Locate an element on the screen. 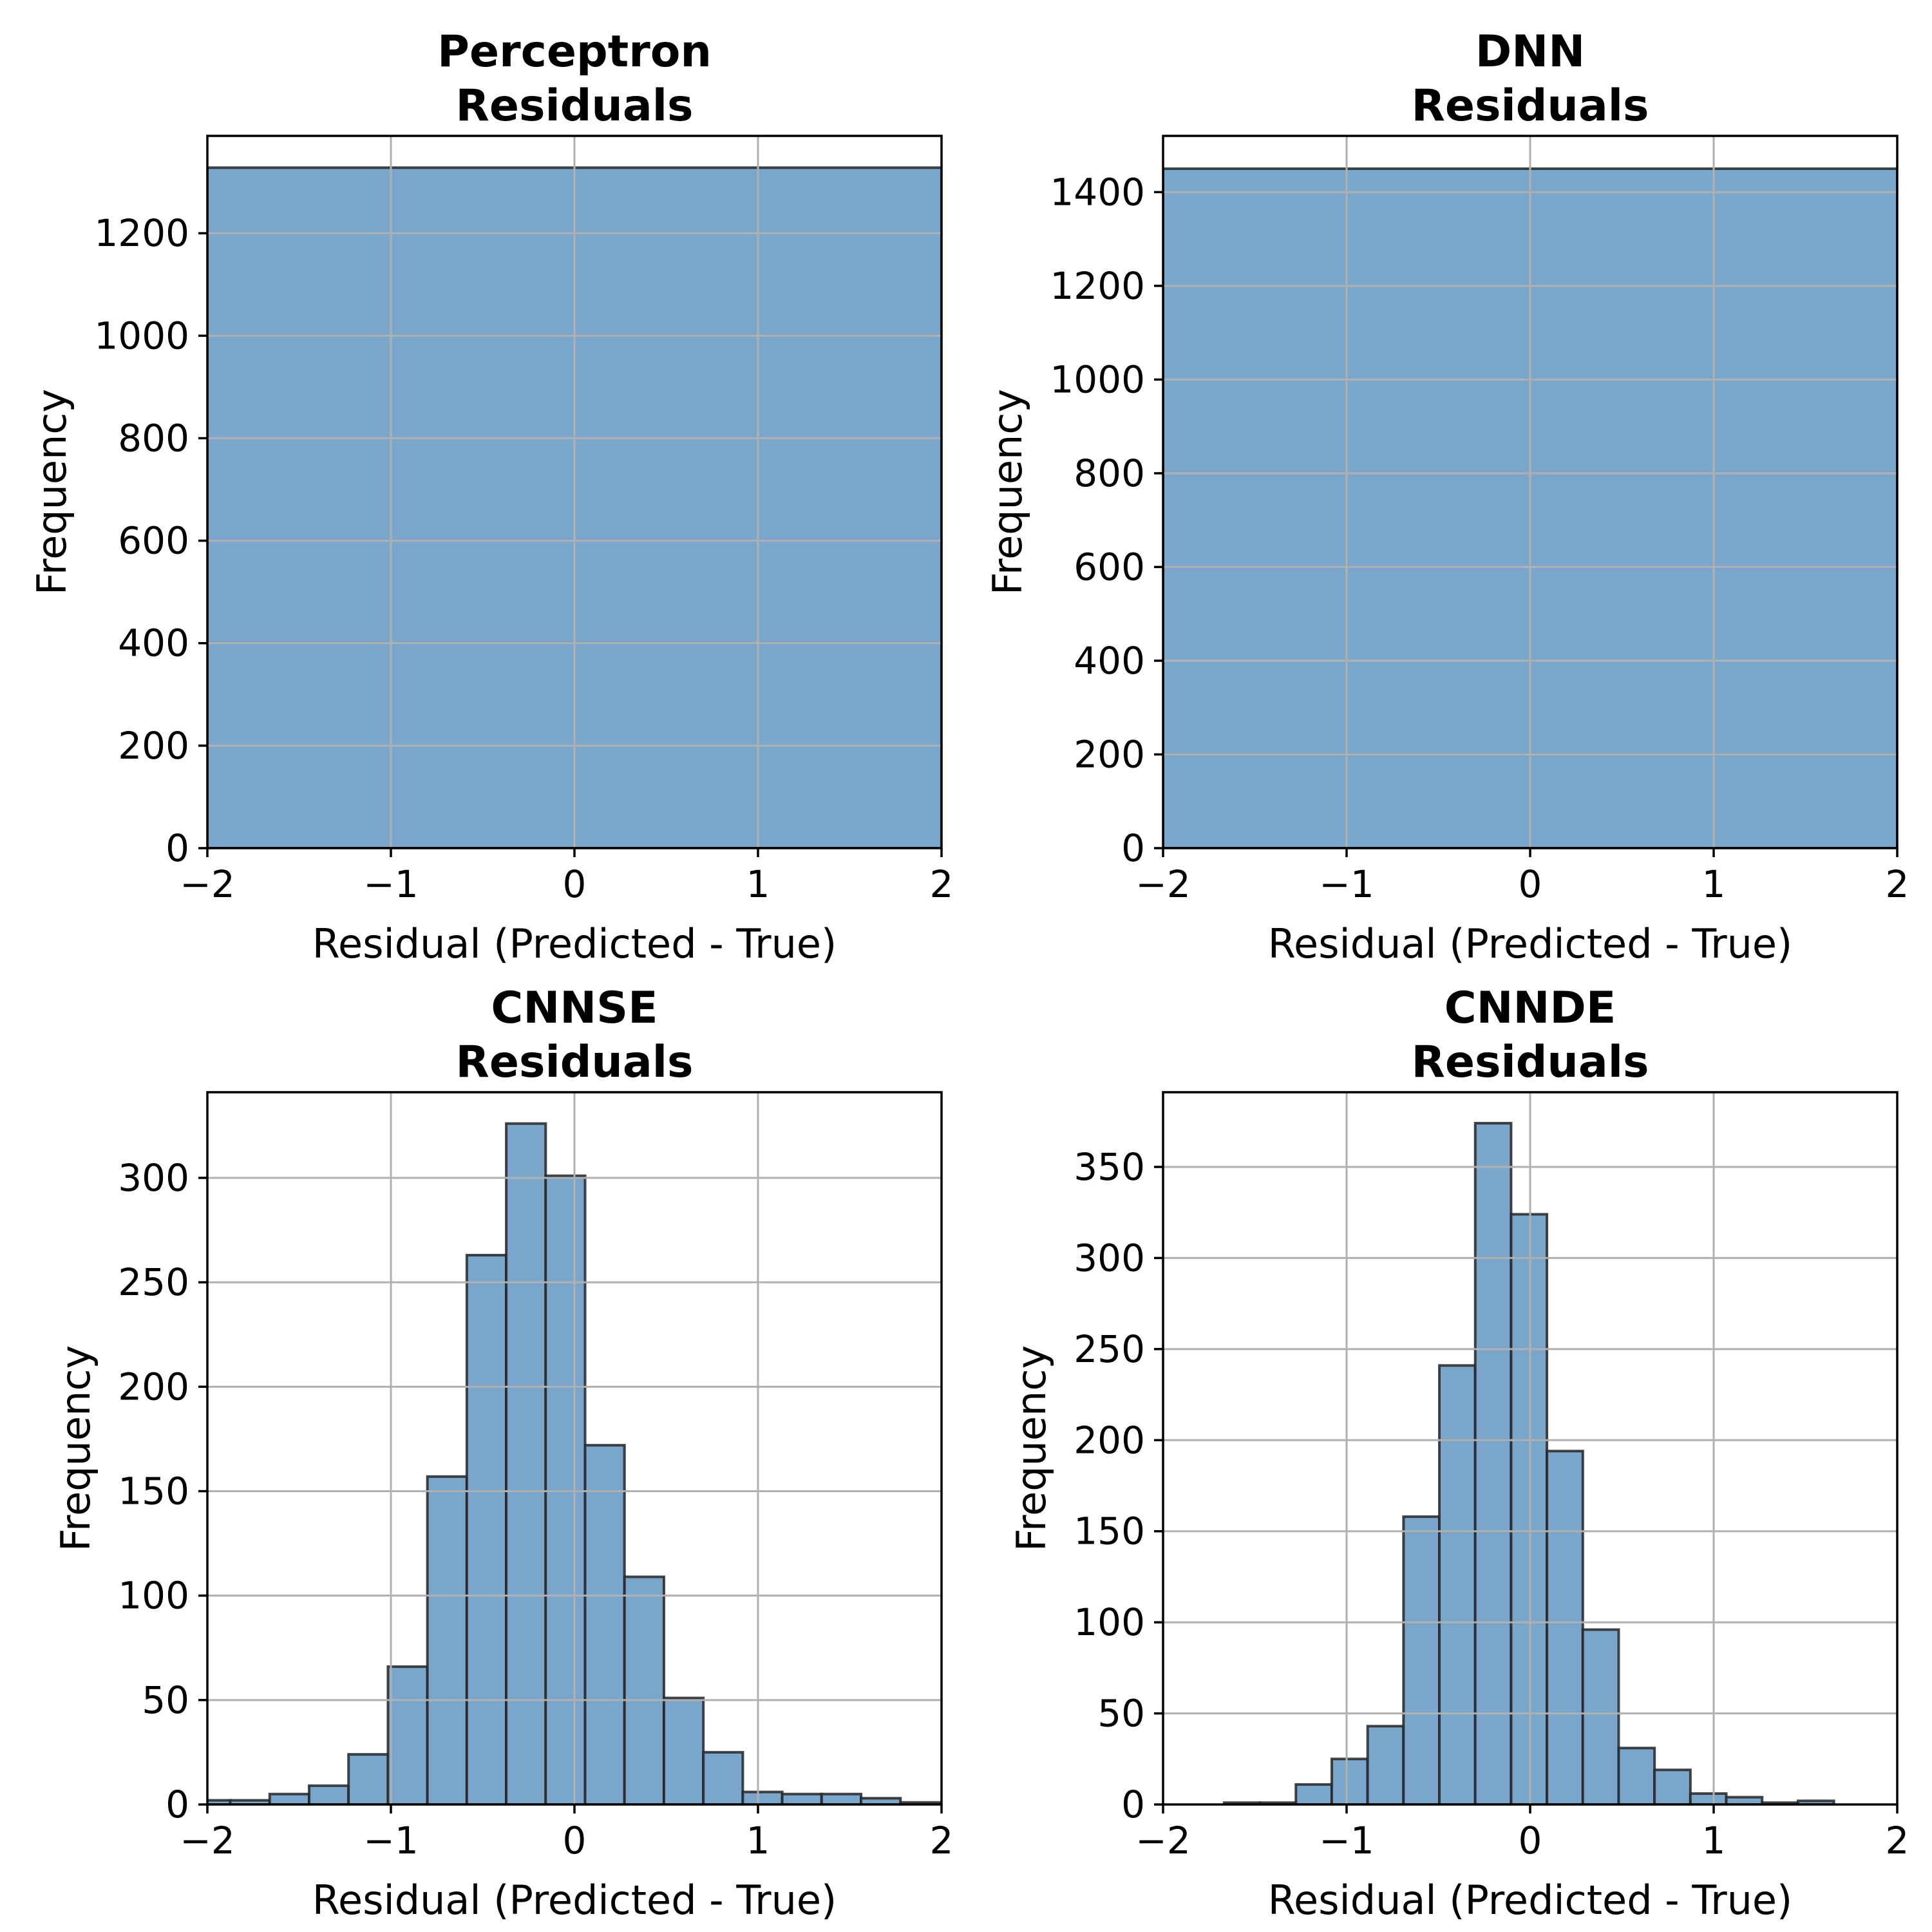 The image size is (1932, 1932). chart-title: CNNDE Residuals is located at coordinates (1530, 1035).